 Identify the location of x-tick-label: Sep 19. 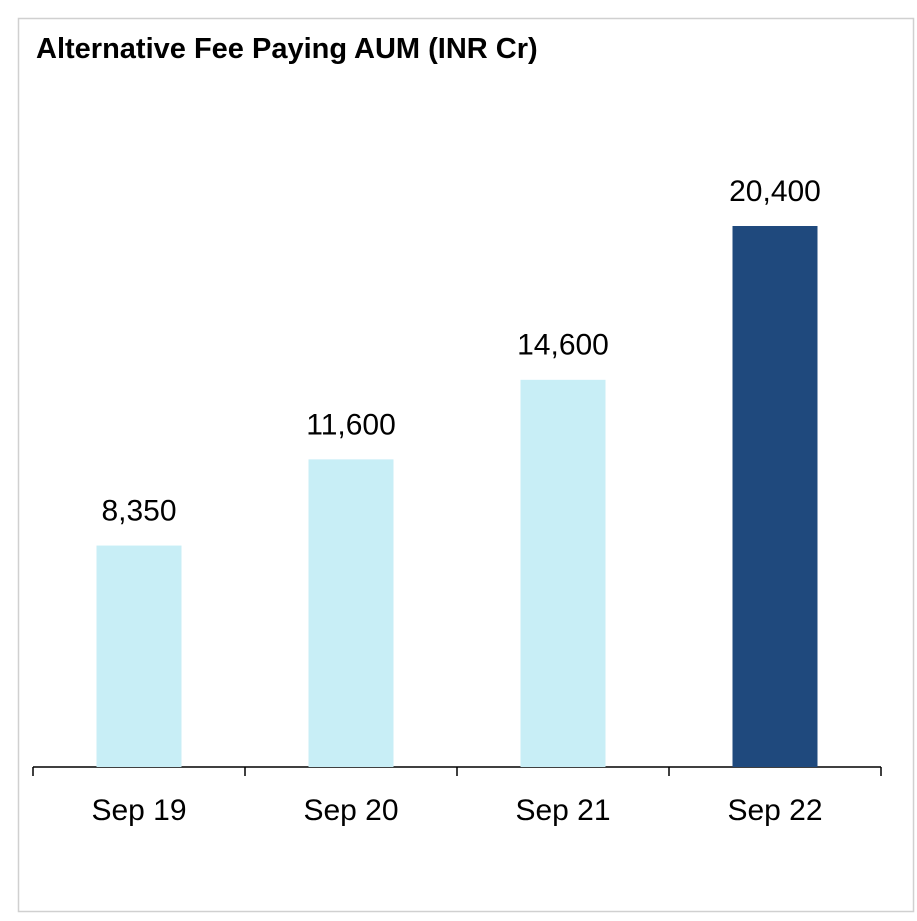
(138, 810).